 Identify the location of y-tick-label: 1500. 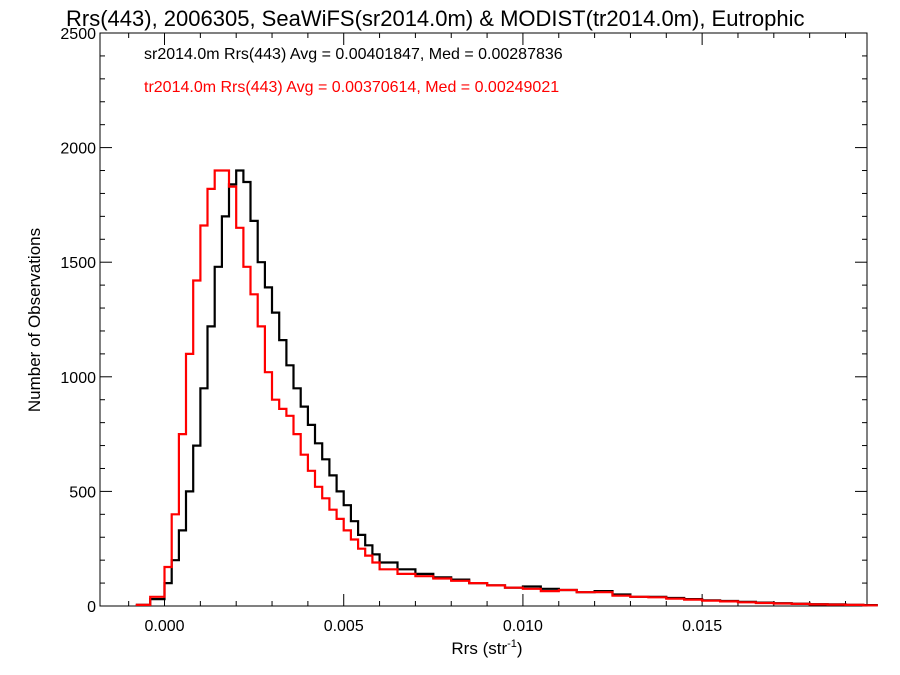
(78, 263).